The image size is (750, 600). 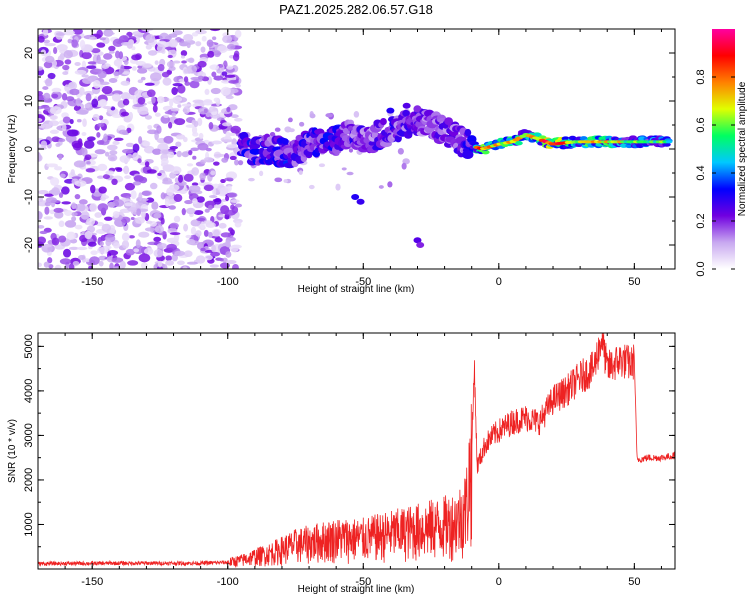 I want to click on colorbar-tick-label: 0.2, so click(x=701, y=220).